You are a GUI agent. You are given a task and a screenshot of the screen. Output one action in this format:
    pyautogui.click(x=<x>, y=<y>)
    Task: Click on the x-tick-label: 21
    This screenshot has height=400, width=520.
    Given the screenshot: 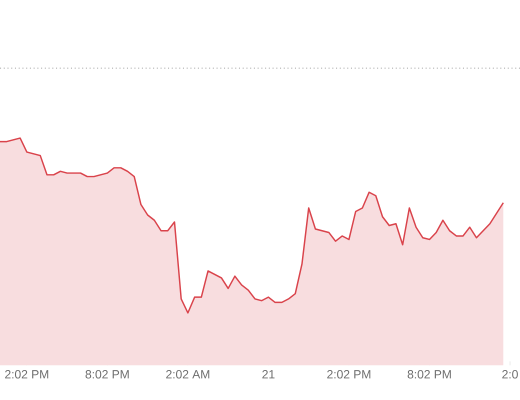 What is the action you would take?
    pyautogui.click(x=268, y=374)
    